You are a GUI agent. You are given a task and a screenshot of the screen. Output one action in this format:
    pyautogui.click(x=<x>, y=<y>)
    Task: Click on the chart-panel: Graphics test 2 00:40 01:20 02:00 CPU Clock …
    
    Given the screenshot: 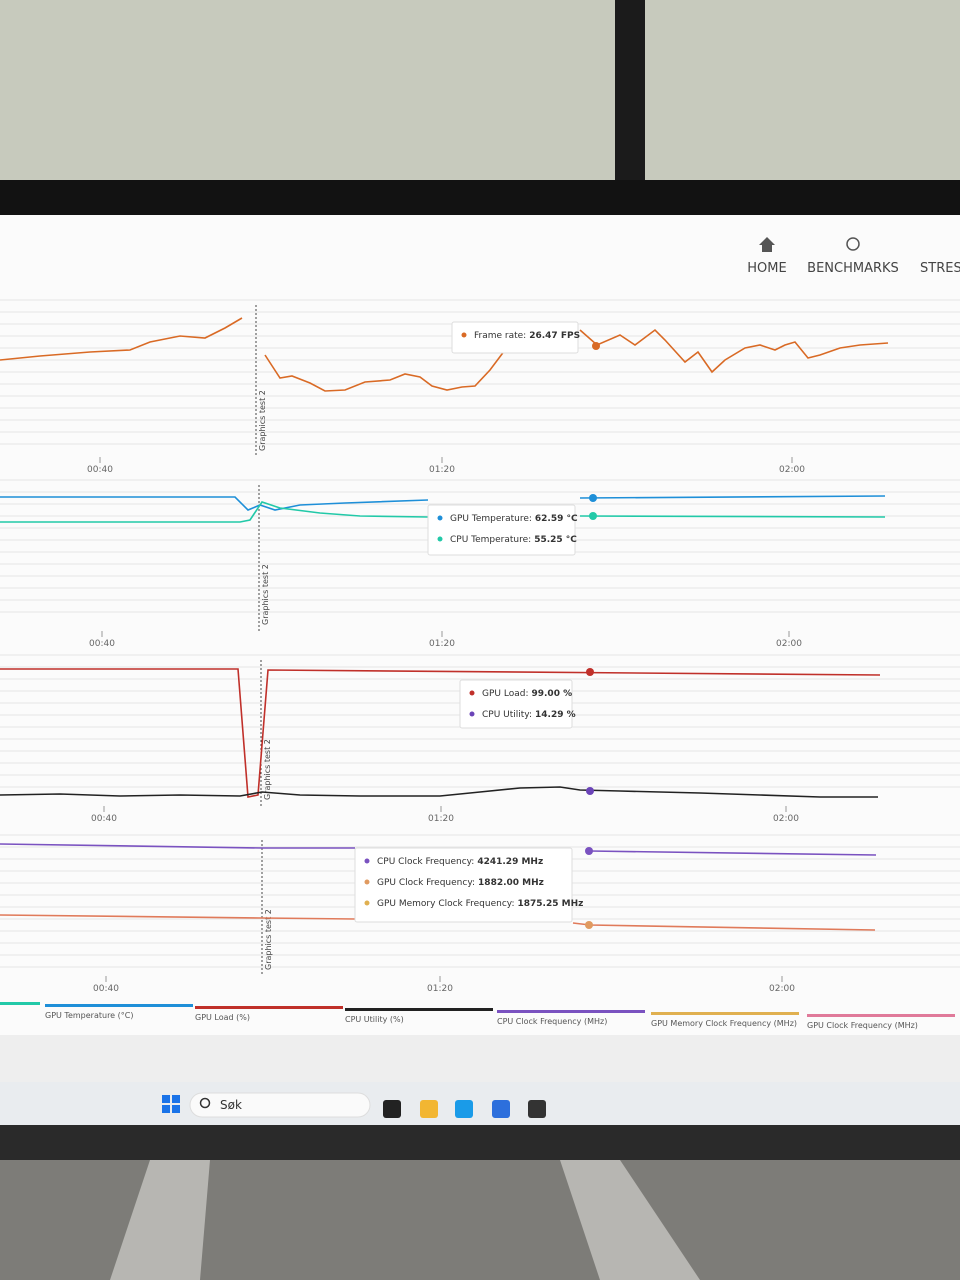 What is the action you would take?
    pyautogui.click(x=480, y=914)
    